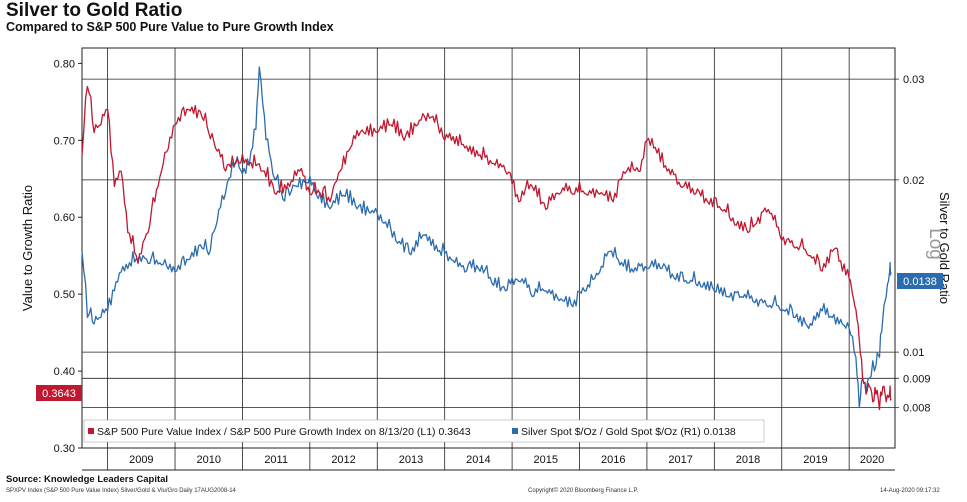  What do you see at coordinates (917, 409) in the screenshot?
I see `right-tick-label: 0.008` at bounding box center [917, 409].